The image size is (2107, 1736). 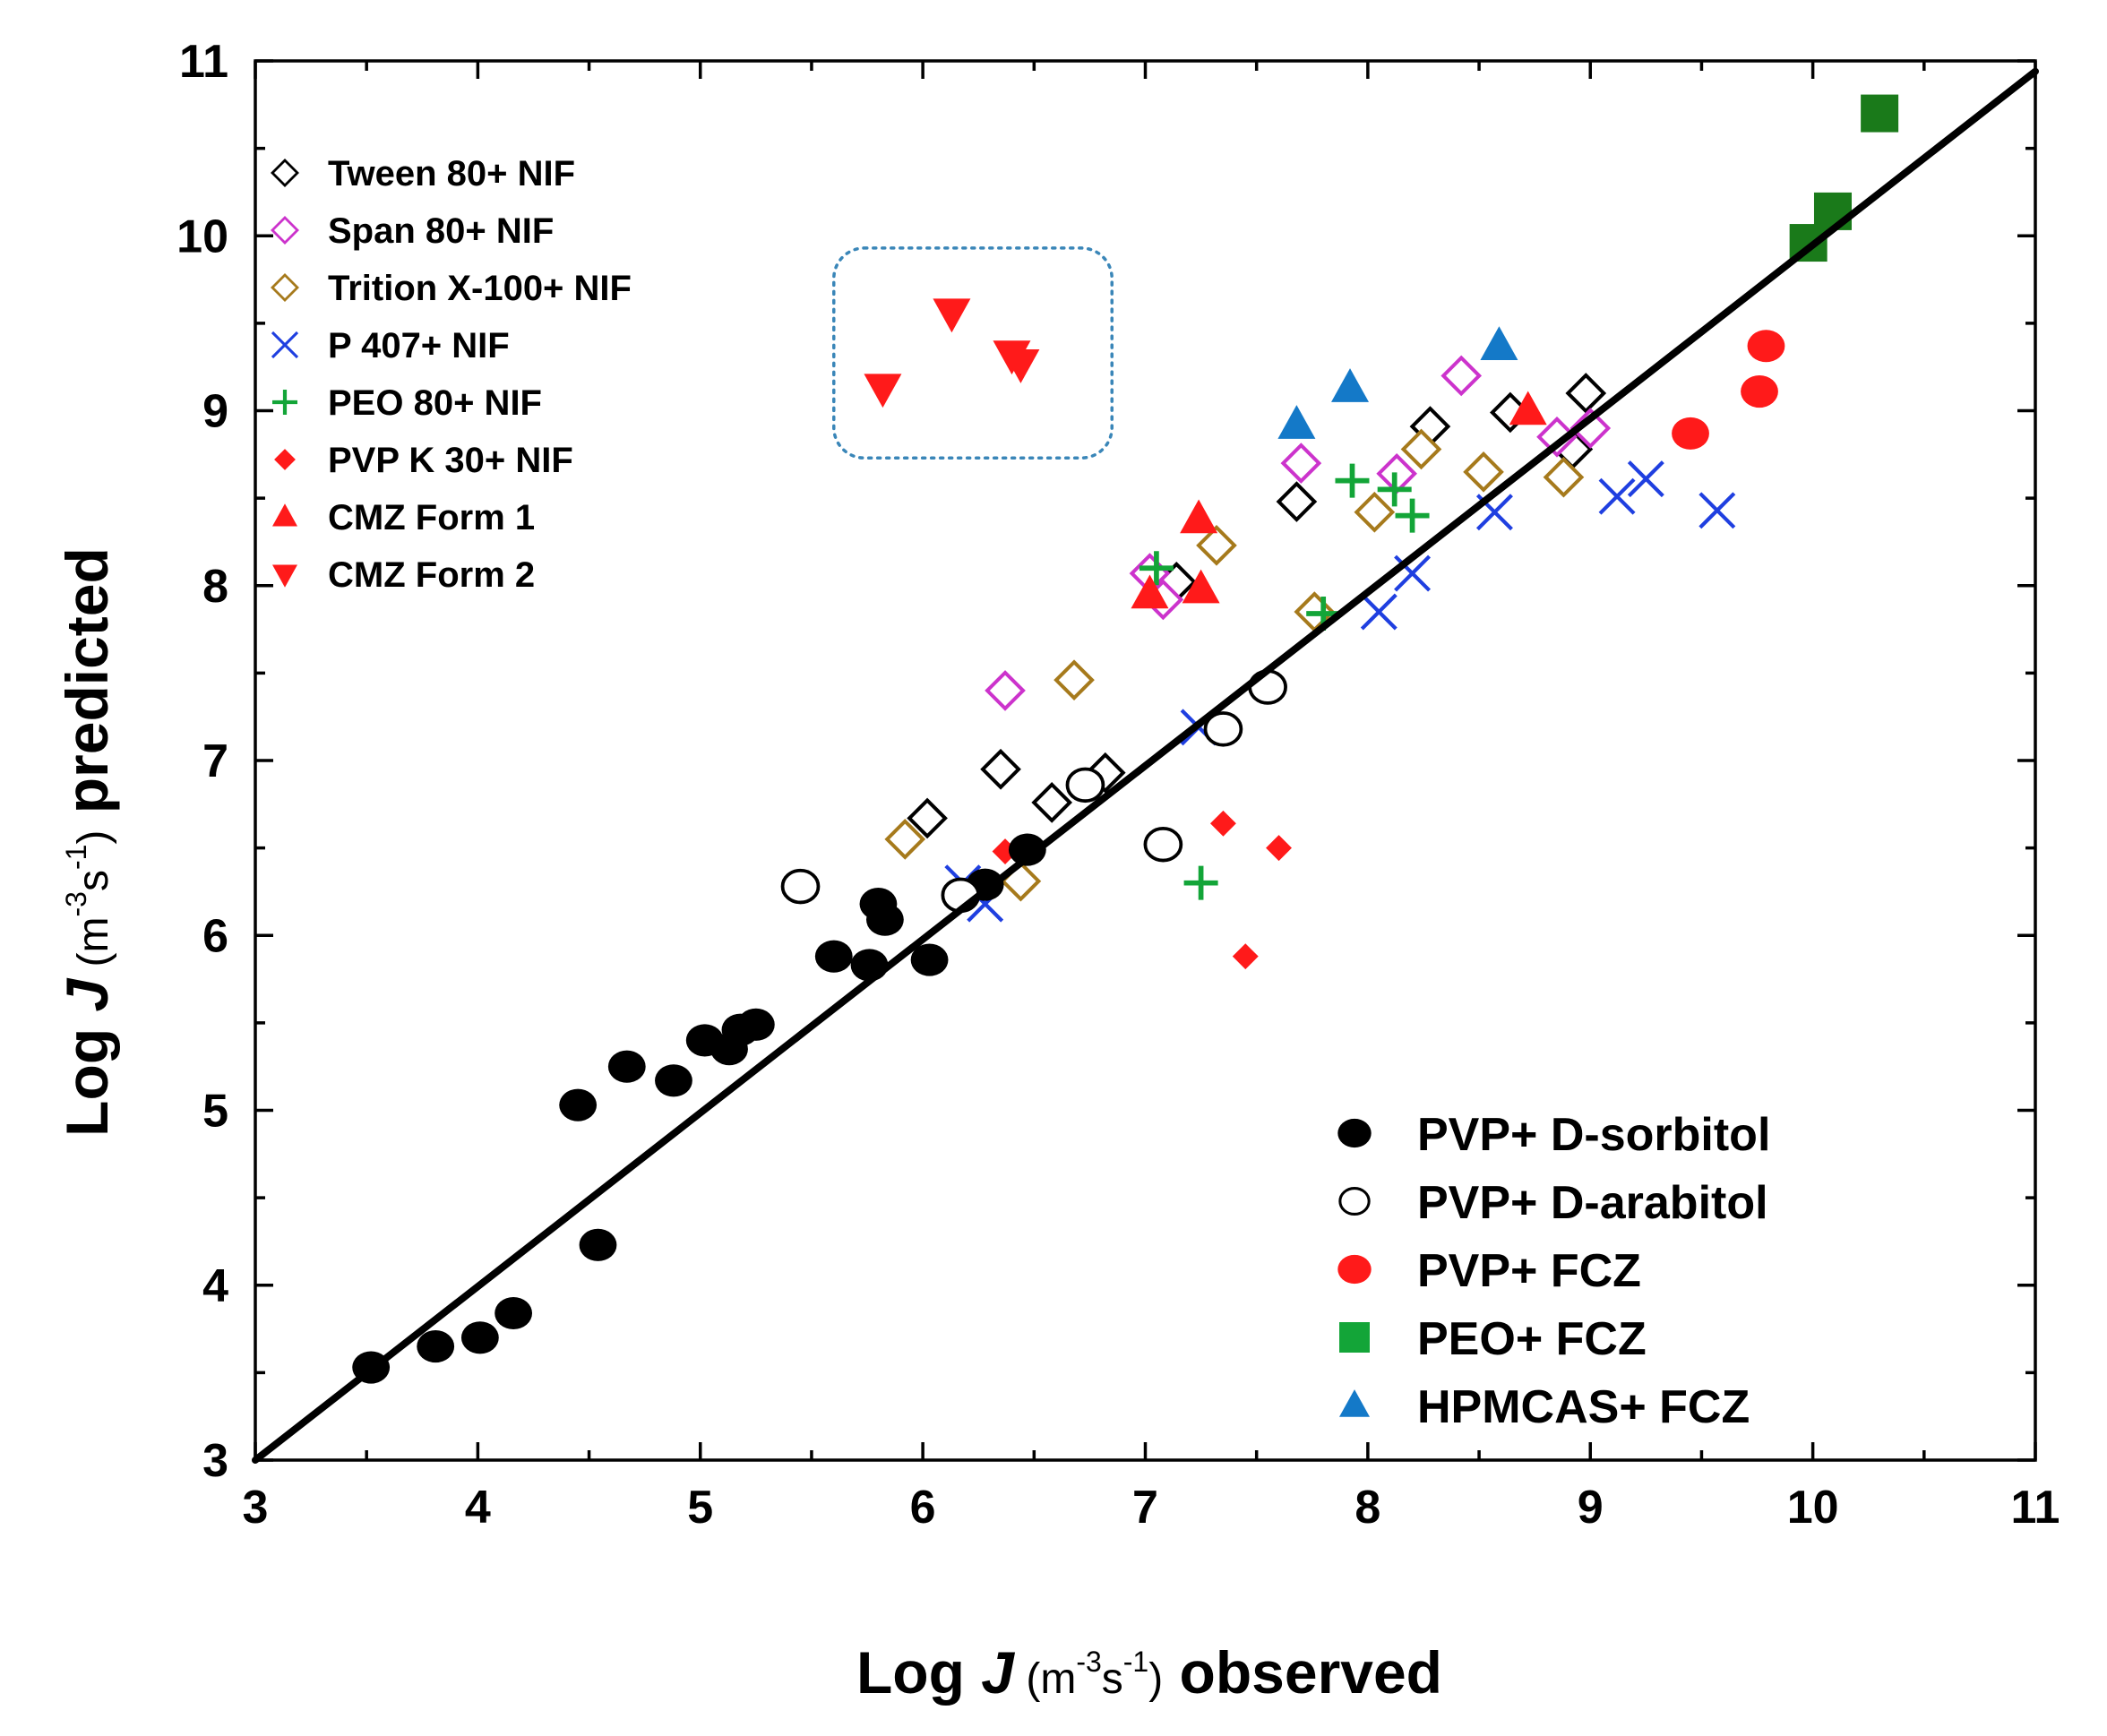 I want to click on series-hpmcas-fcz, so click(x=1397, y=383).